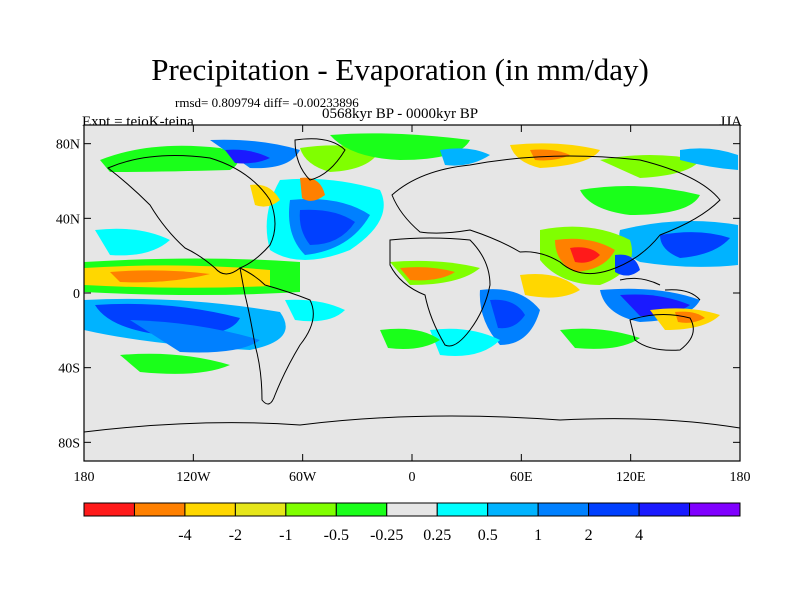 The height and width of the screenshot is (600, 800). What do you see at coordinates (521, 477) in the screenshot?
I see `lon-tick-label: 60E` at bounding box center [521, 477].